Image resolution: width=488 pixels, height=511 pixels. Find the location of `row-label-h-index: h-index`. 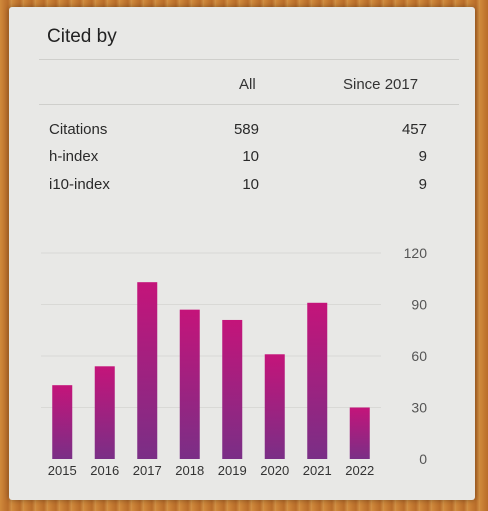

row-label-h-index: h-index is located at coordinates (74, 156).